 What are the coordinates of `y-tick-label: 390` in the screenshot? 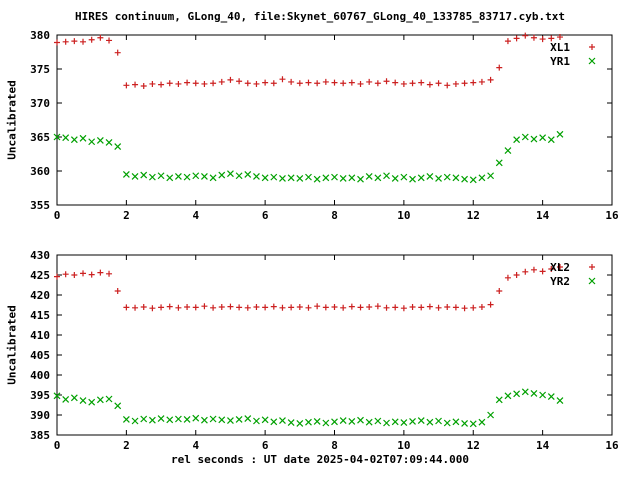 It's located at (40, 415).